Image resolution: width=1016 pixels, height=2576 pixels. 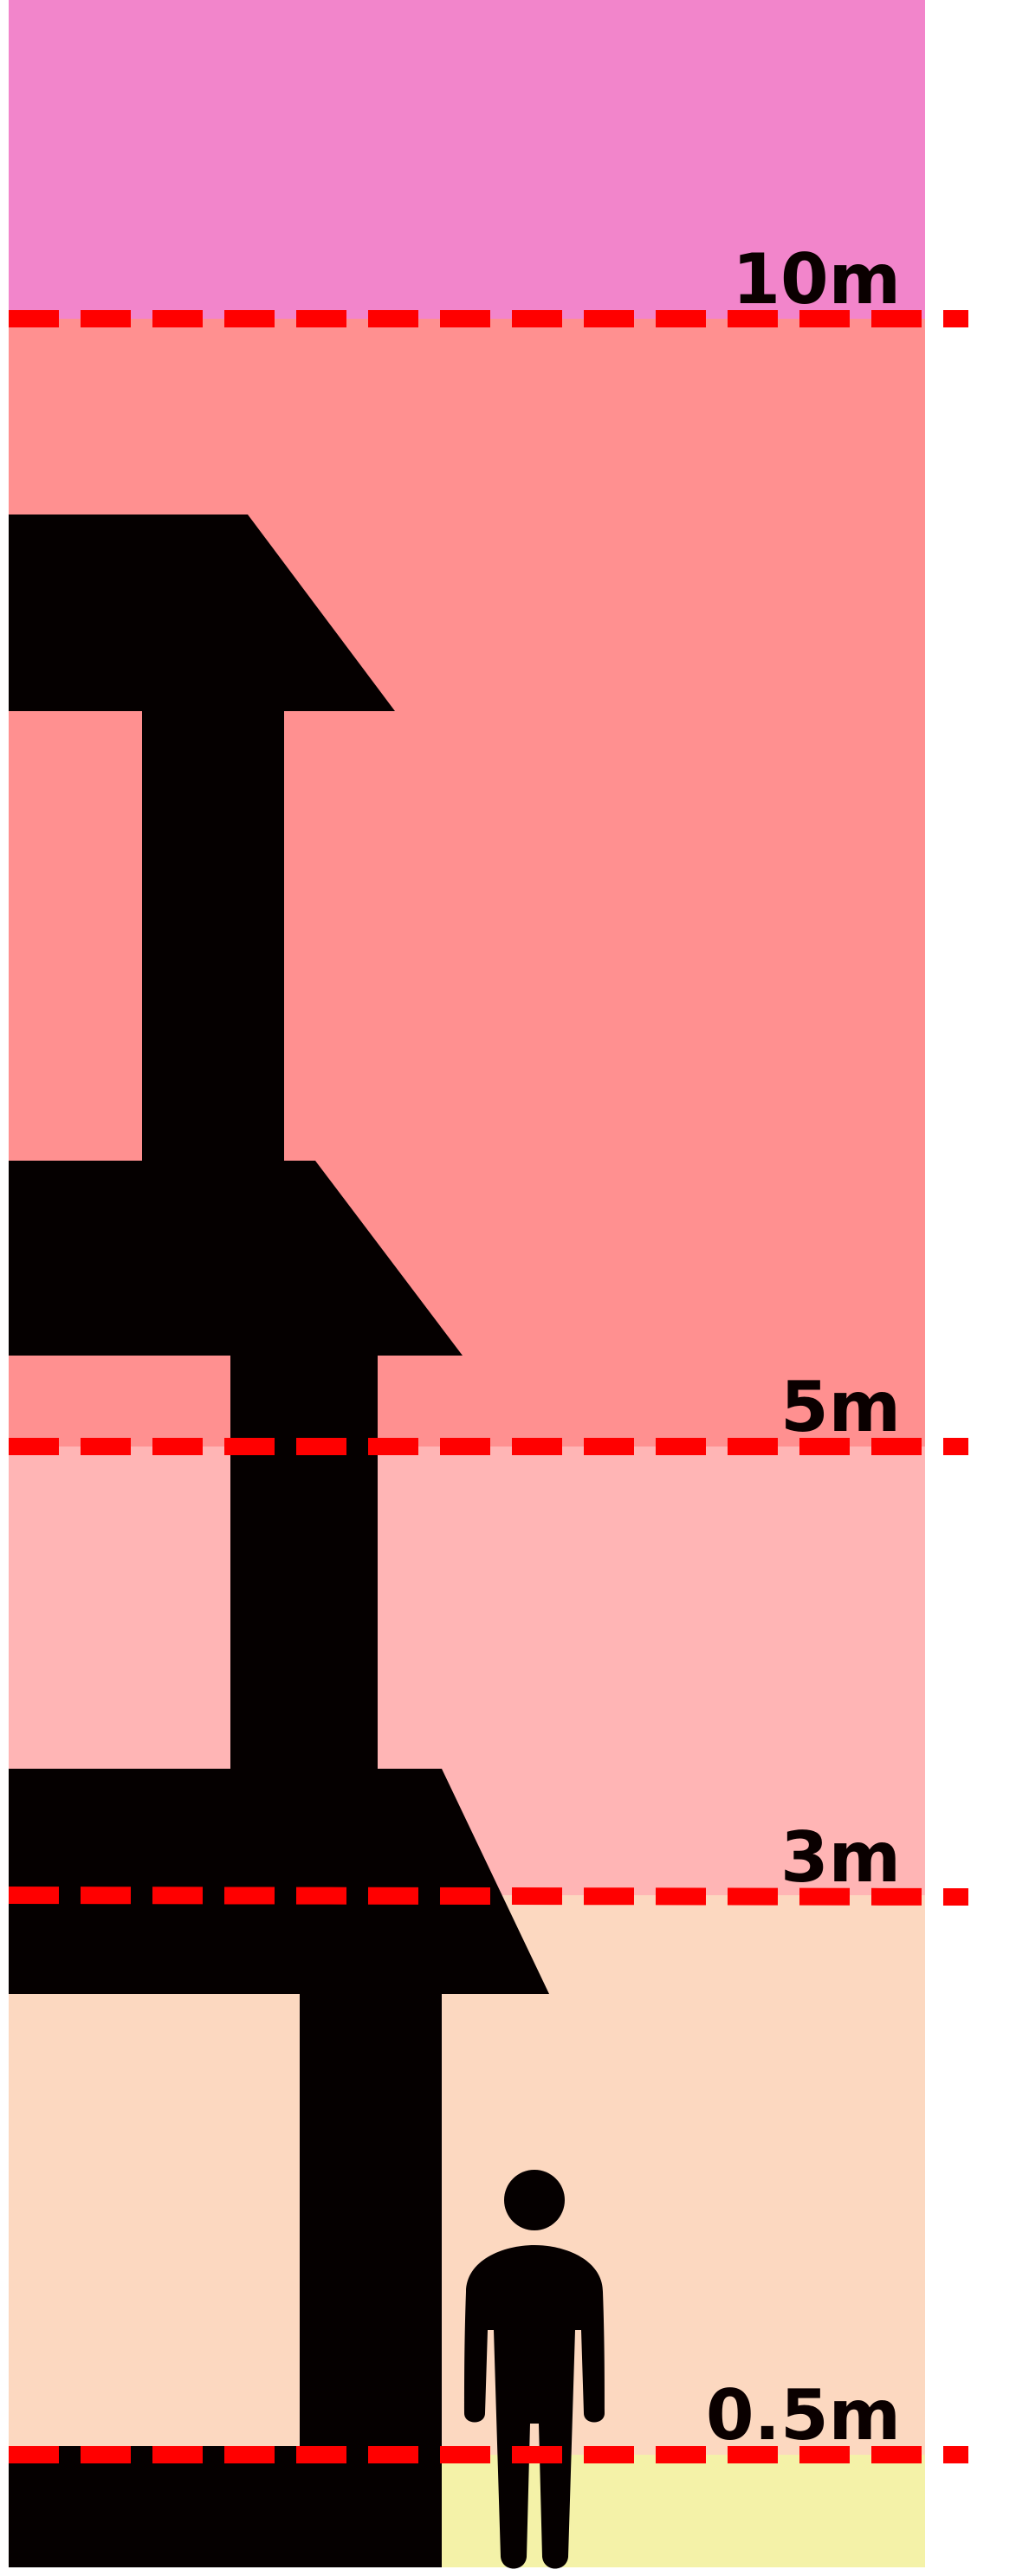 I want to click on band-above-10m, so click(x=467, y=159).